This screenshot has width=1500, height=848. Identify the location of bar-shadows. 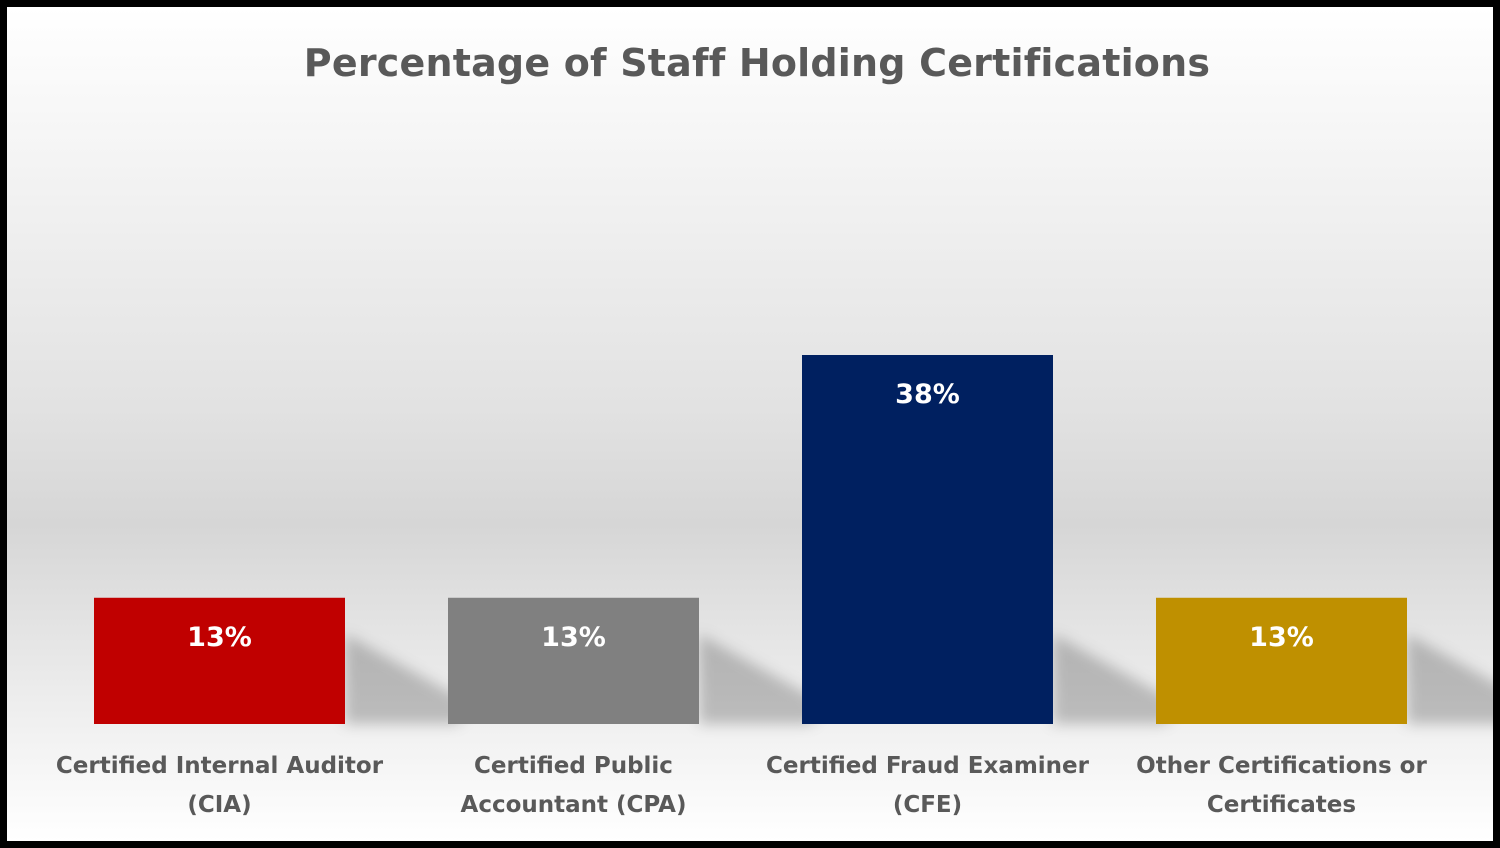
(919, 679).